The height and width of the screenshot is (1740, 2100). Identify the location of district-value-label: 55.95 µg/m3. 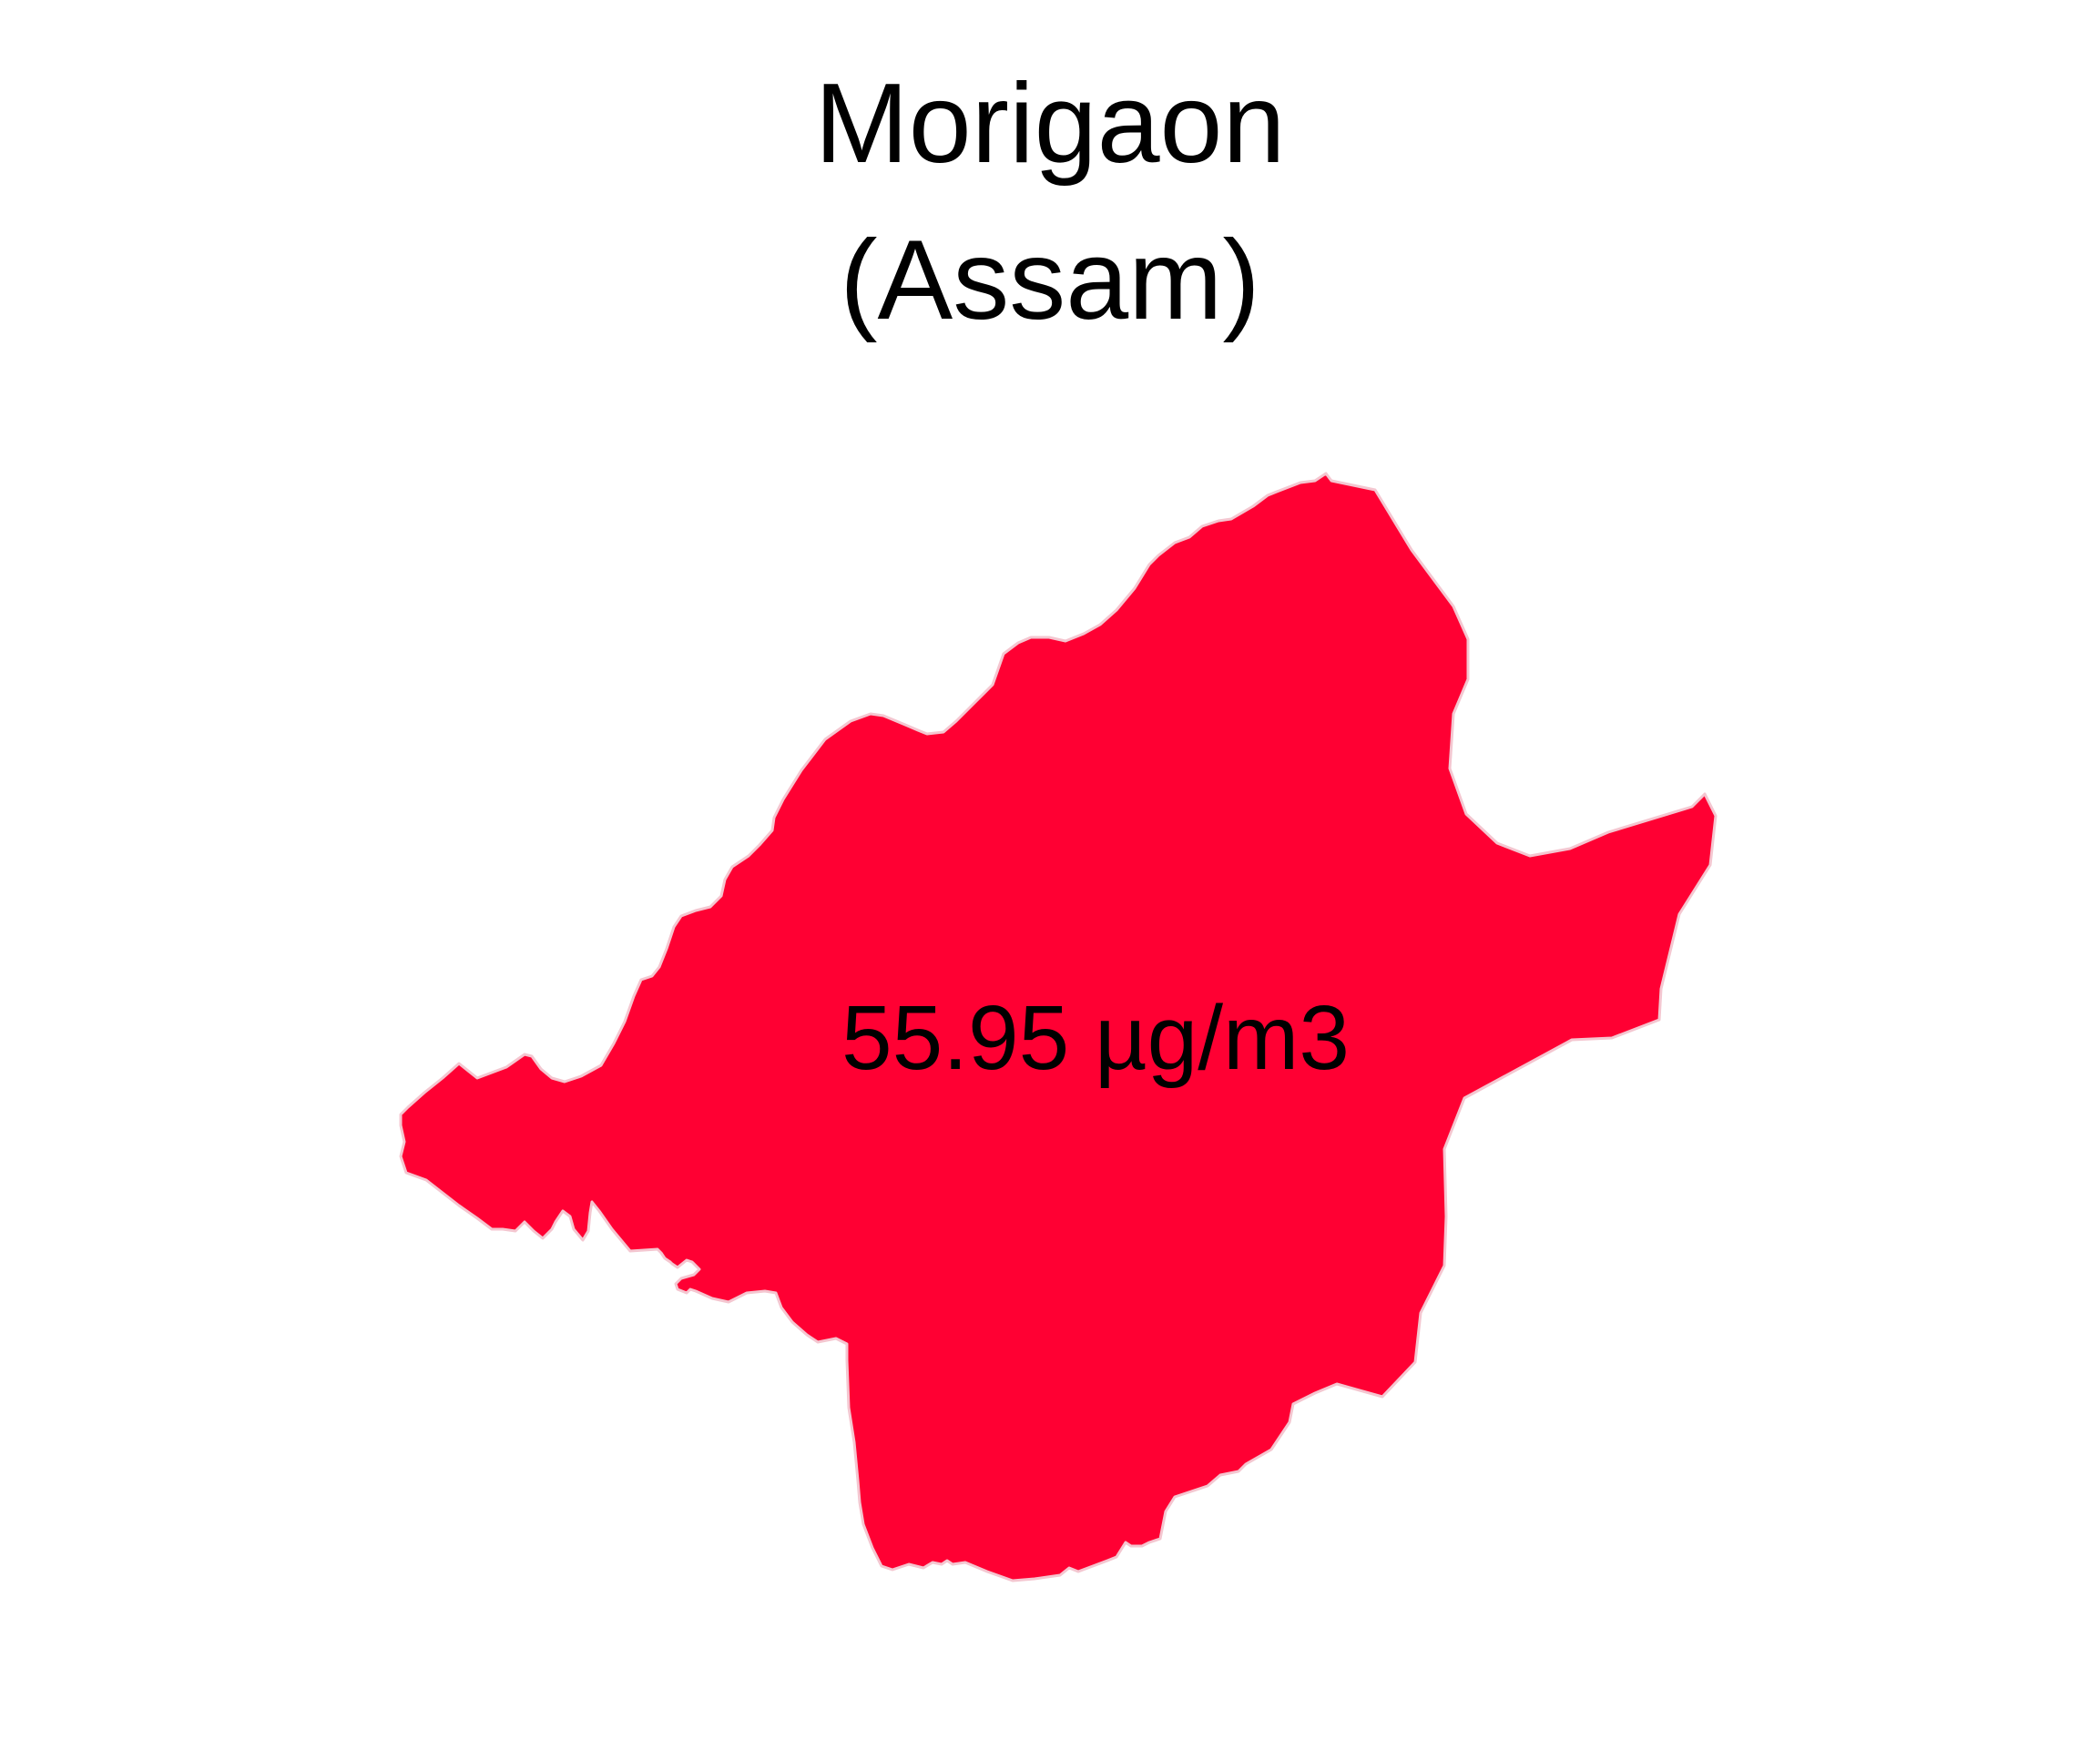
(1095, 1038).